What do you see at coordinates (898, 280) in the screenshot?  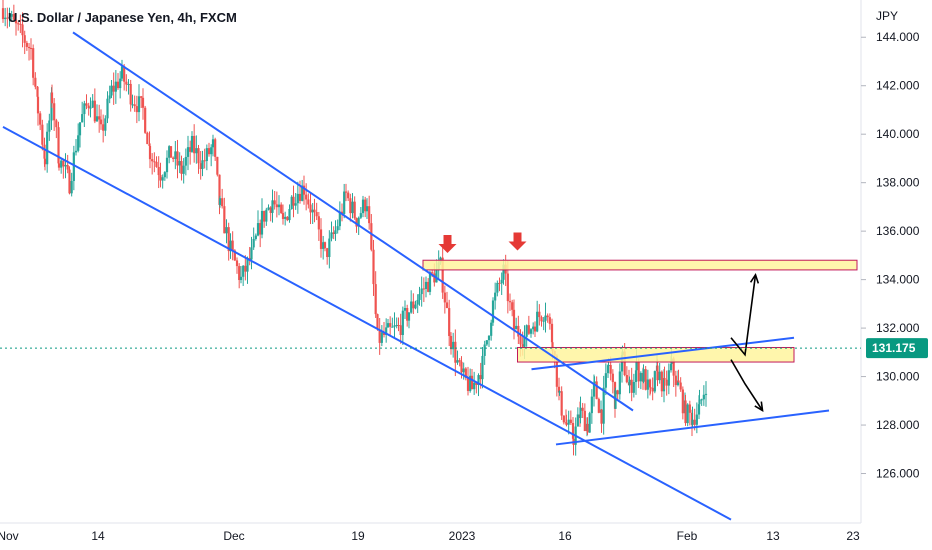 I see `y-tick-label: 134.000` at bounding box center [898, 280].